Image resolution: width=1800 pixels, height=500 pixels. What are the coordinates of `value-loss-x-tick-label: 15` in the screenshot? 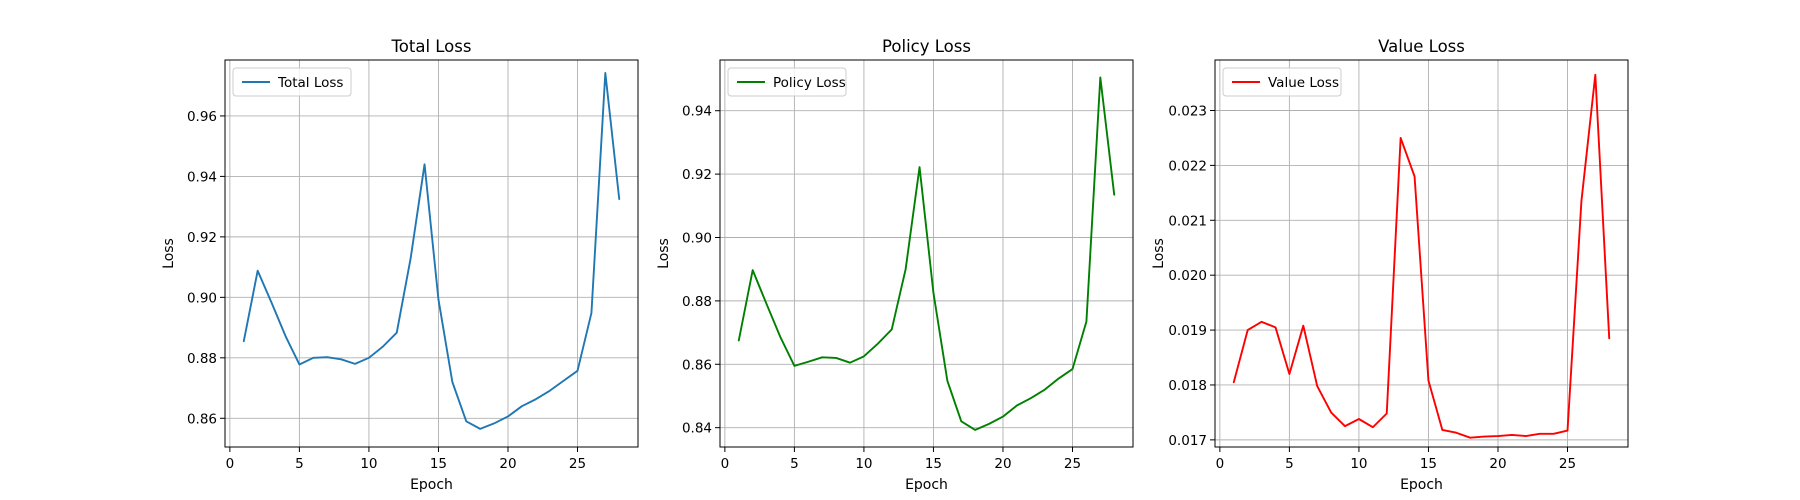 It's located at (1428, 464).